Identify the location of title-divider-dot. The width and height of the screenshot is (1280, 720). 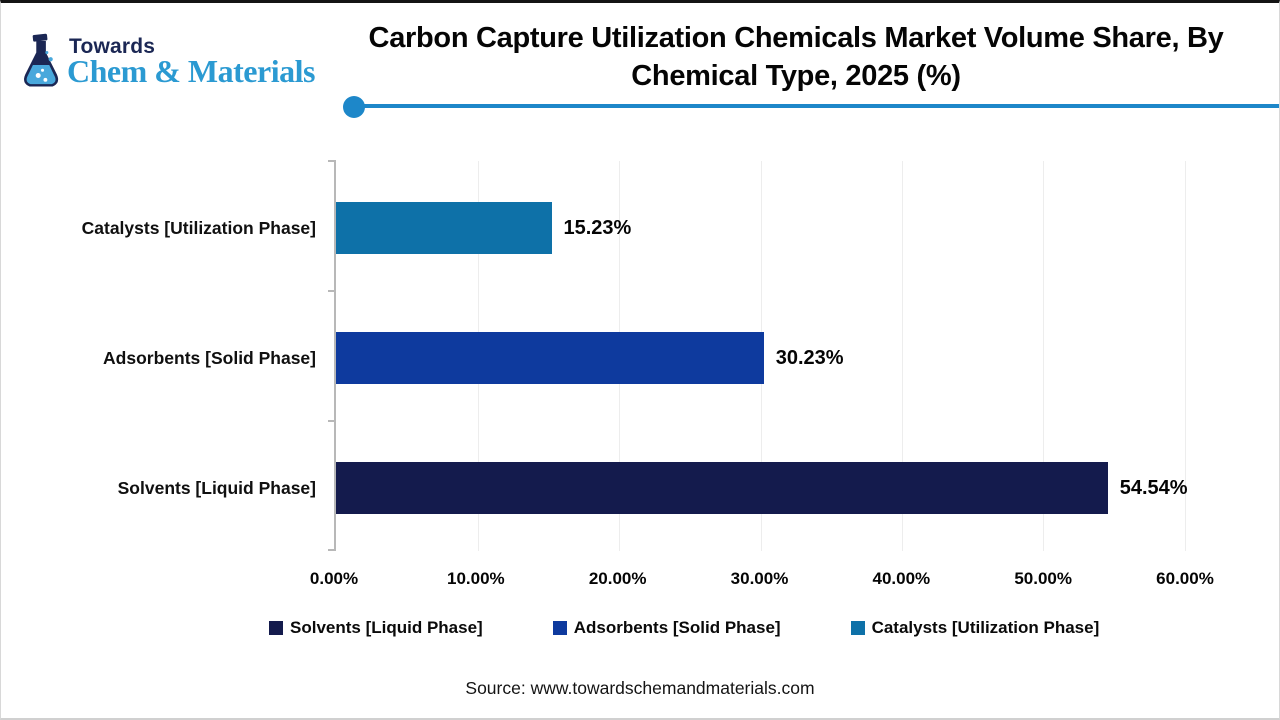
(354, 107).